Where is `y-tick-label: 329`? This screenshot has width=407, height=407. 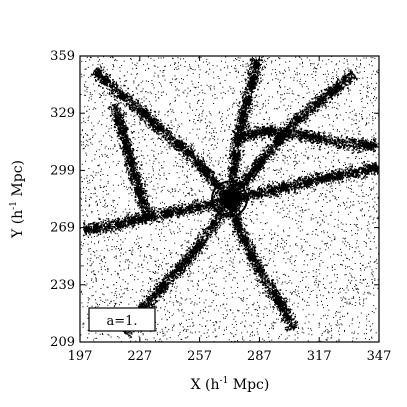 y-tick-label: 329 is located at coordinates (62, 113).